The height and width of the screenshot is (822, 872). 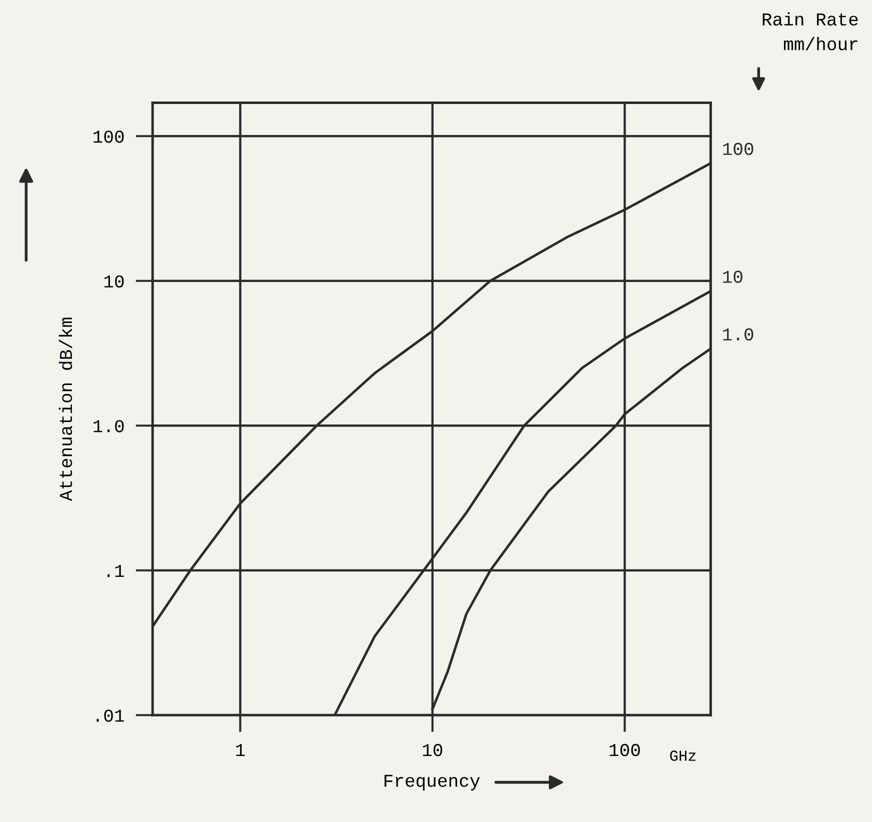 What do you see at coordinates (116, 571) in the screenshot?
I see `y-tick-label: .1` at bounding box center [116, 571].